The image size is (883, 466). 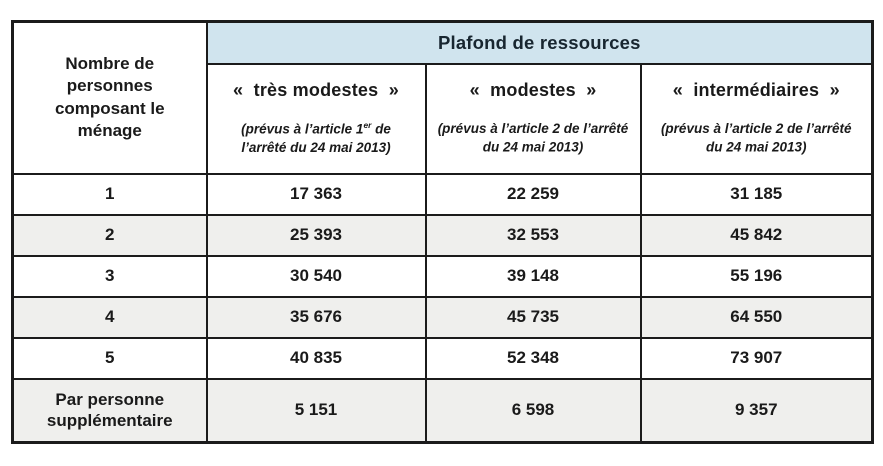 What do you see at coordinates (316, 90) in the screenshot?
I see `column-label: « très modestes »` at bounding box center [316, 90].